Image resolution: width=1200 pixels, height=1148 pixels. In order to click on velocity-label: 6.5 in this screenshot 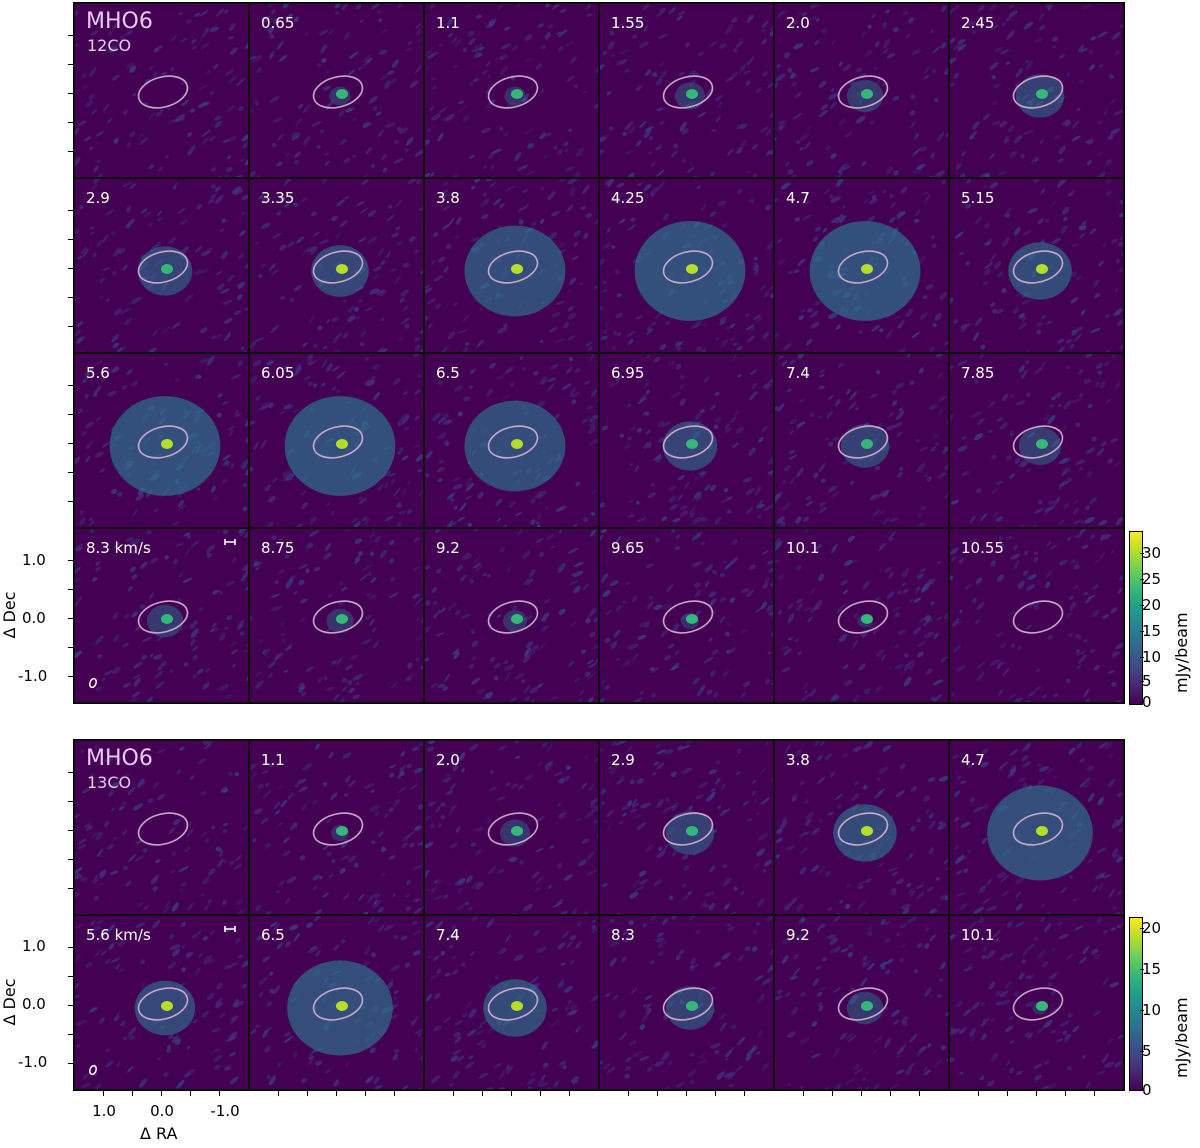, I will do `click(273, 935)`.